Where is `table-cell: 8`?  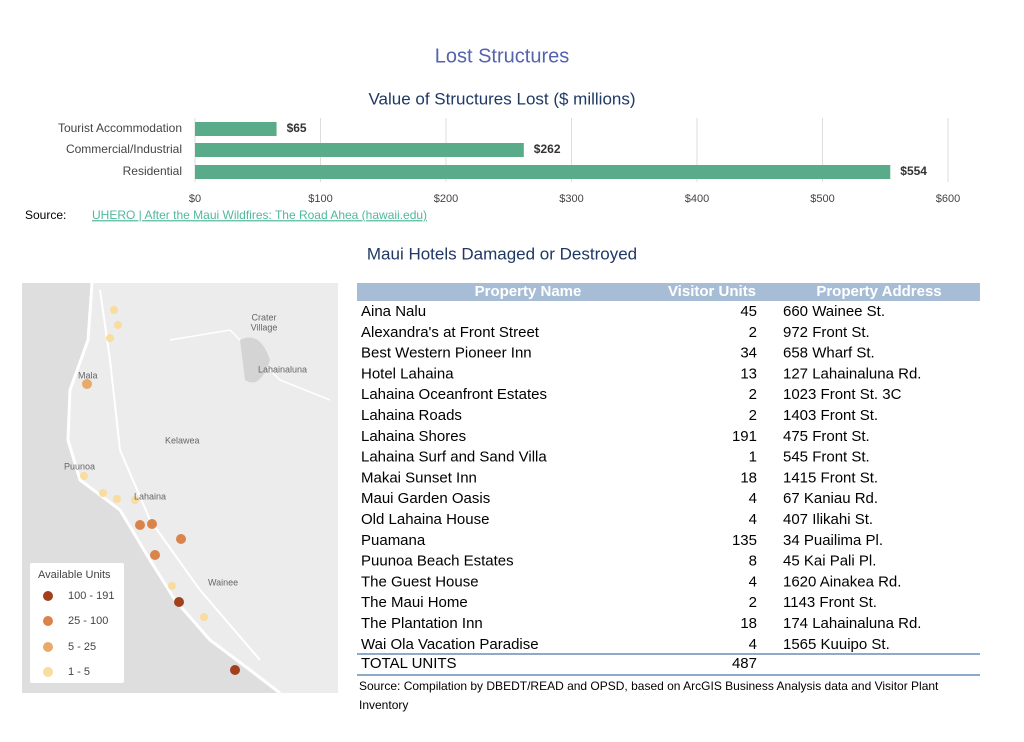
table-cell: 8 is located at coordinates (753, 561).